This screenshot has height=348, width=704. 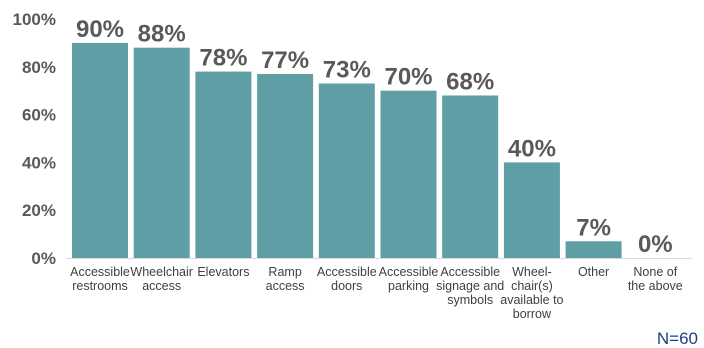 I want to click on category-label-line: signage and, so click(x=470, y=286).